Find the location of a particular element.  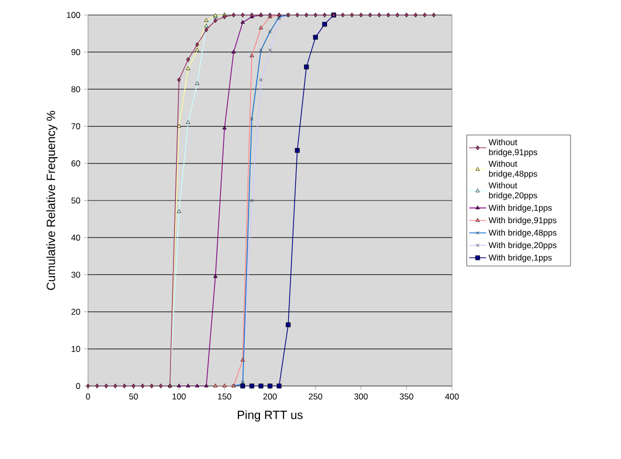

legend-label: Without bridge,91pps is located at coordinates (513, 147).